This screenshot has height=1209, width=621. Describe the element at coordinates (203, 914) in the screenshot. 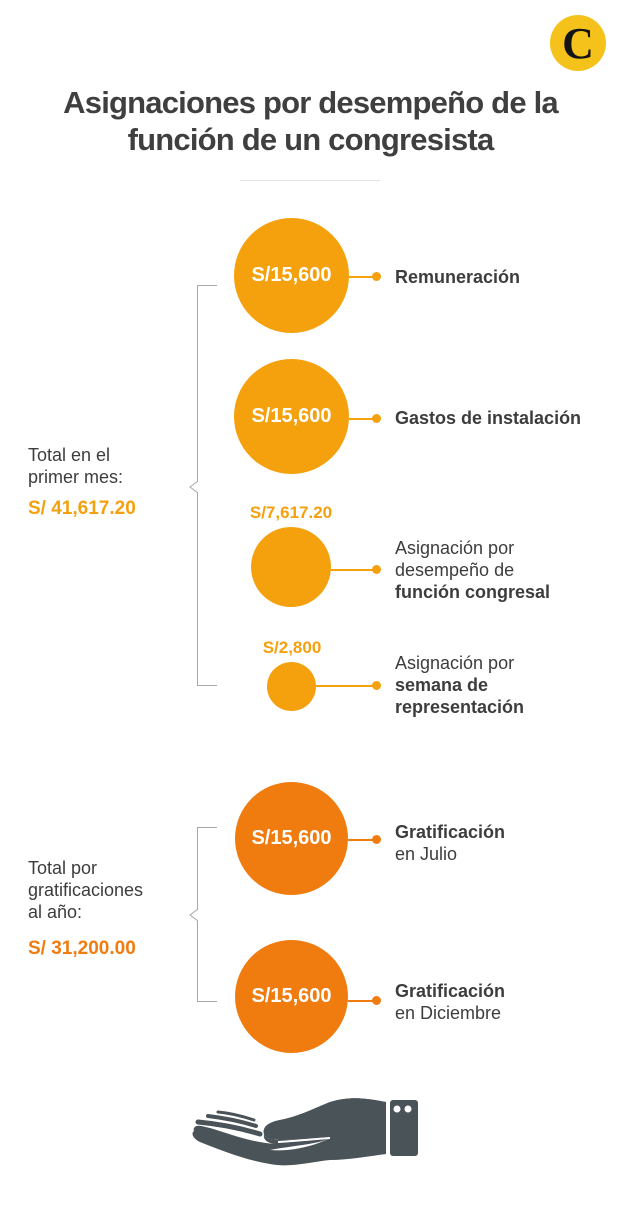

I see `bonus-bracket` at that location.